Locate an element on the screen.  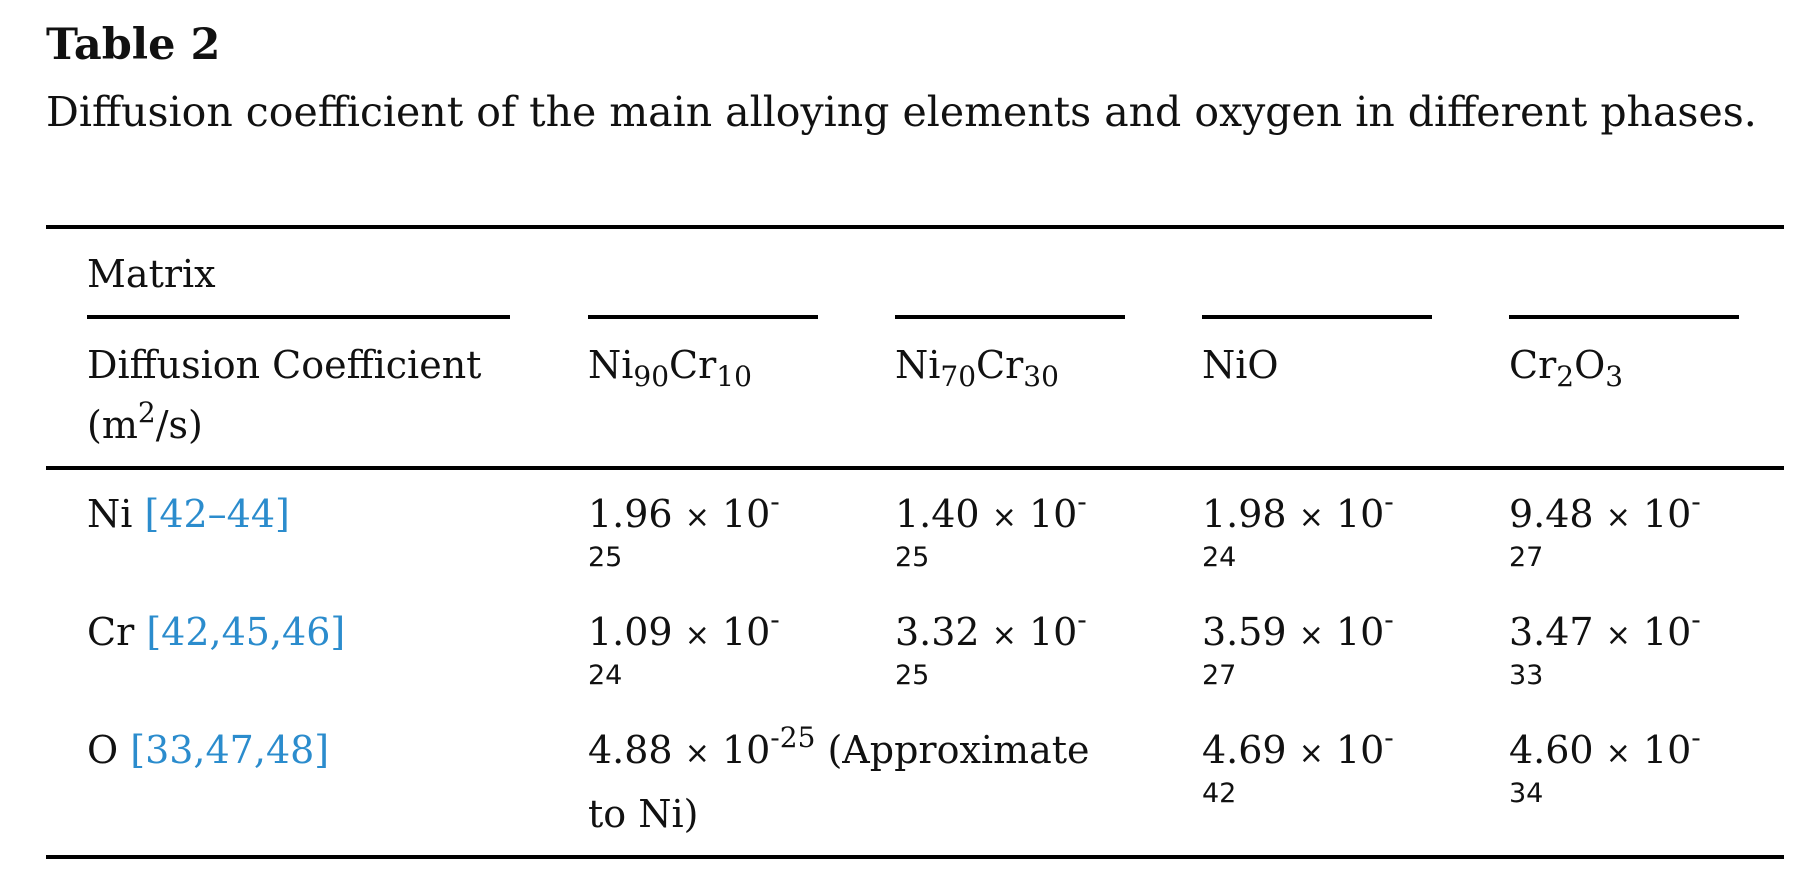
col4-rule is located at coordinates (1624, 317).